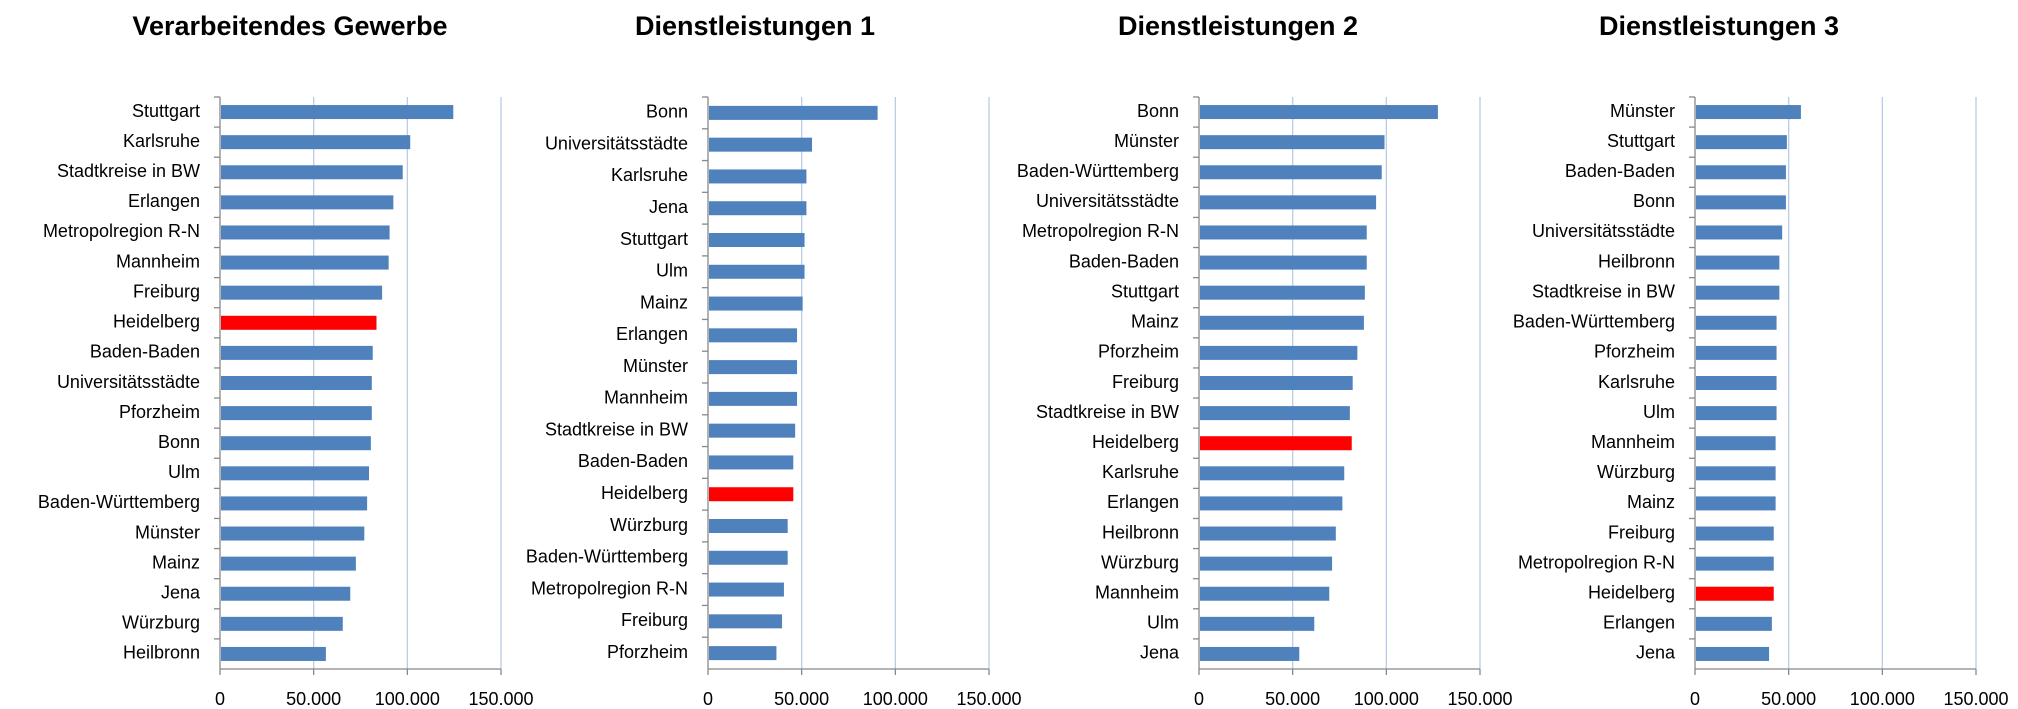  Describe the element at coordinates (1098, 171) in the screenshot. I see `y-tick-label: Baden-Württemberg` at that location.